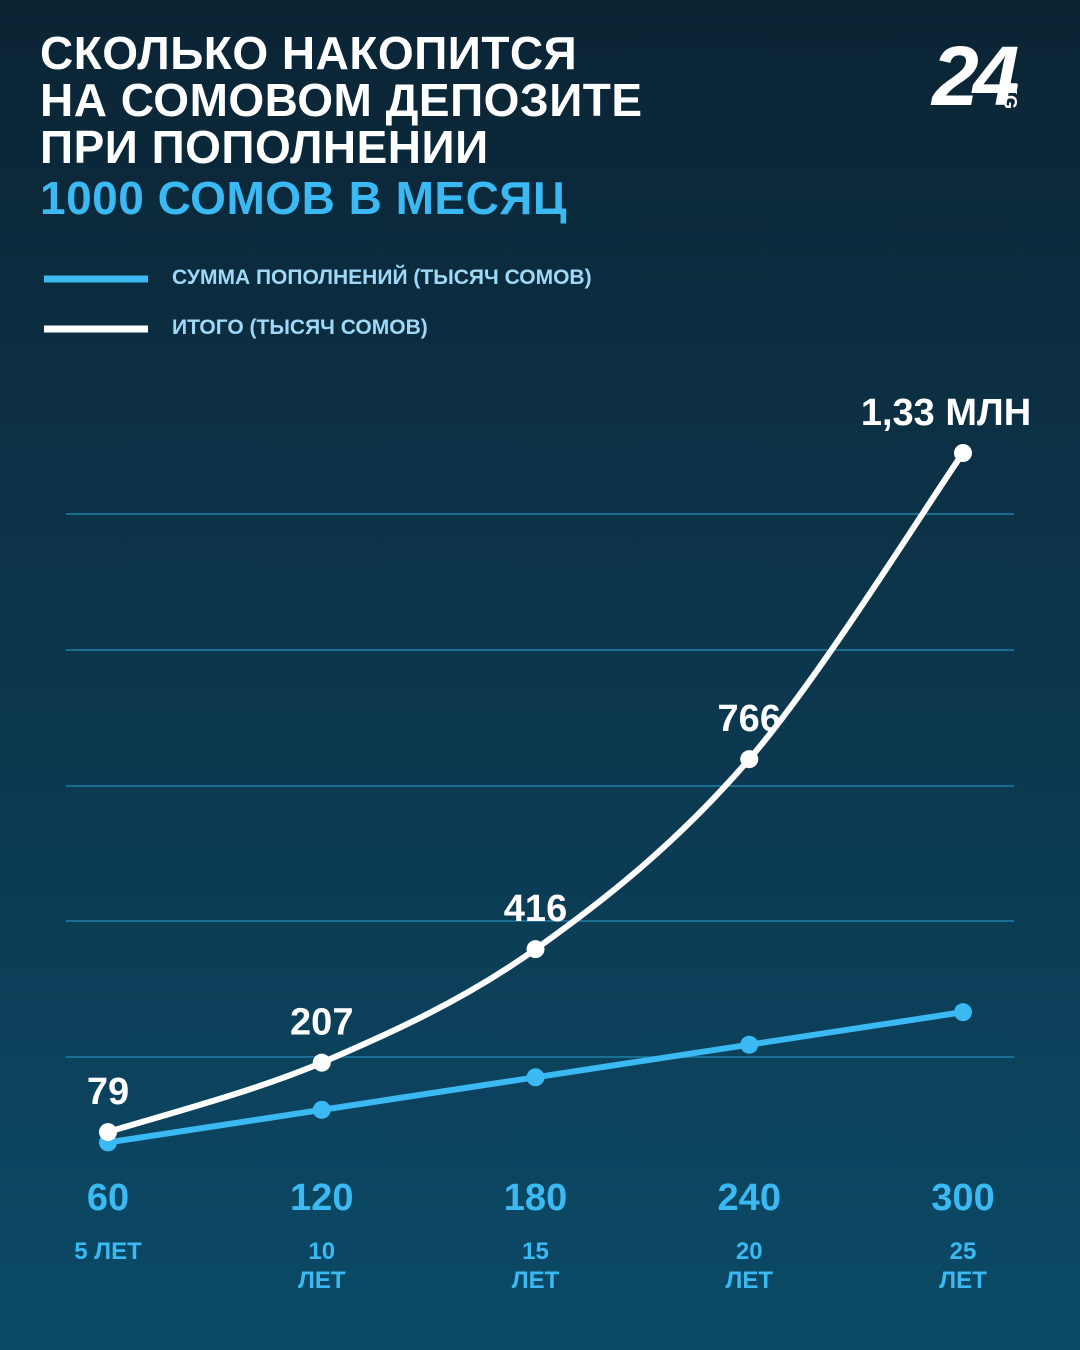 This screenshot has height=1350, width=1080. Describe the element at coordinates (535, 909) in the screenshot. I see `value-label: 416` at that location.